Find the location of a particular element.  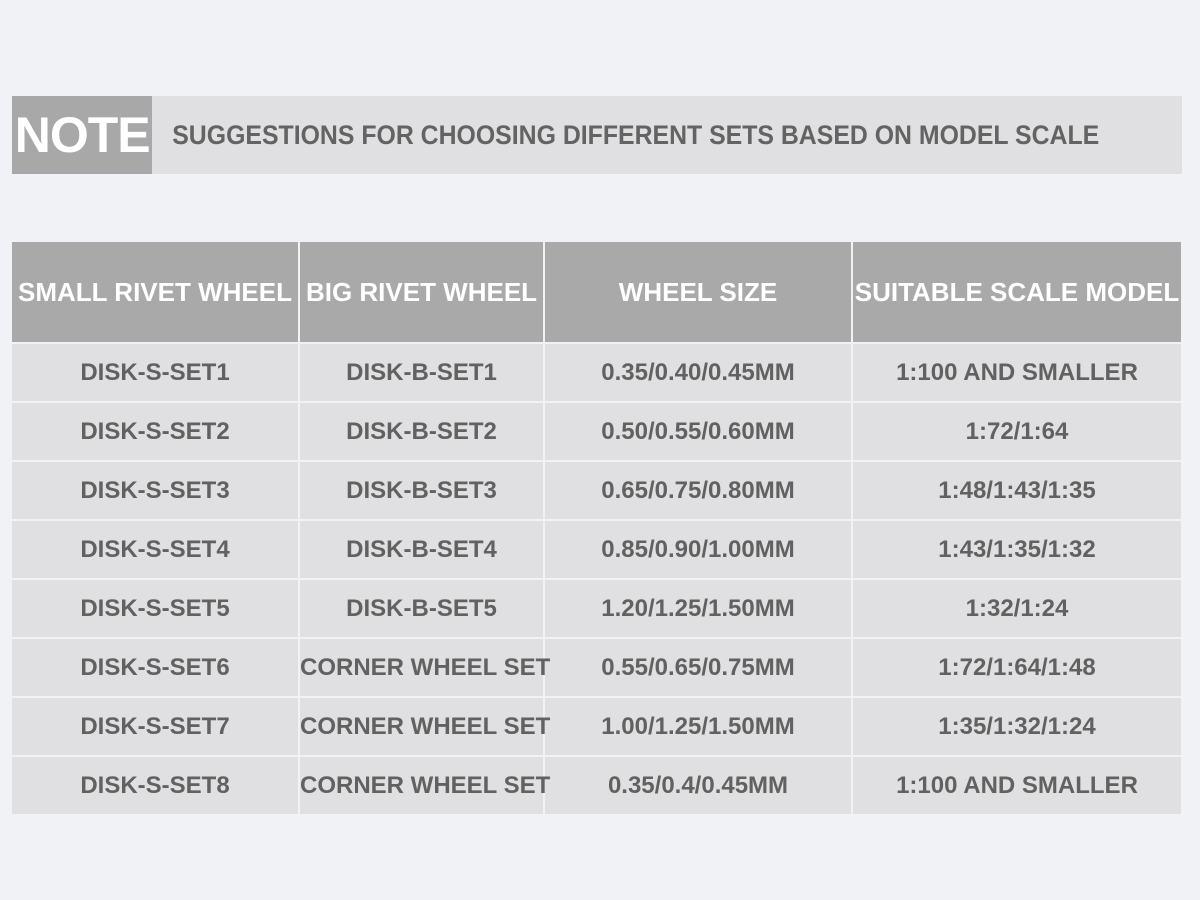

table-cell: DISK-S-SET2 is located at coordinates (156, 431).